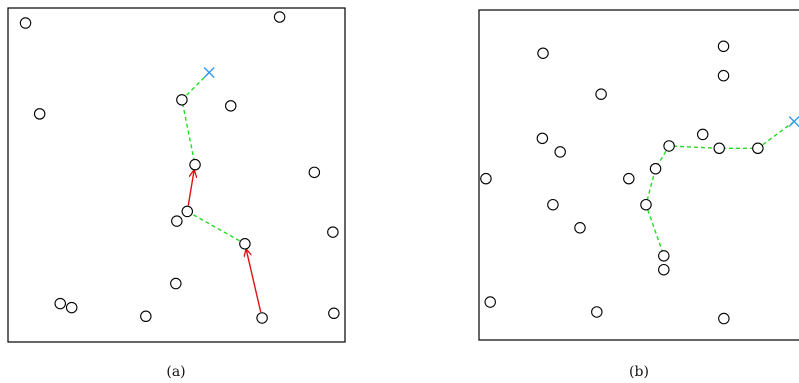 This screenshot has height=383, width=799. I want to click on panel-b-caption: (b), so click(639, 372).